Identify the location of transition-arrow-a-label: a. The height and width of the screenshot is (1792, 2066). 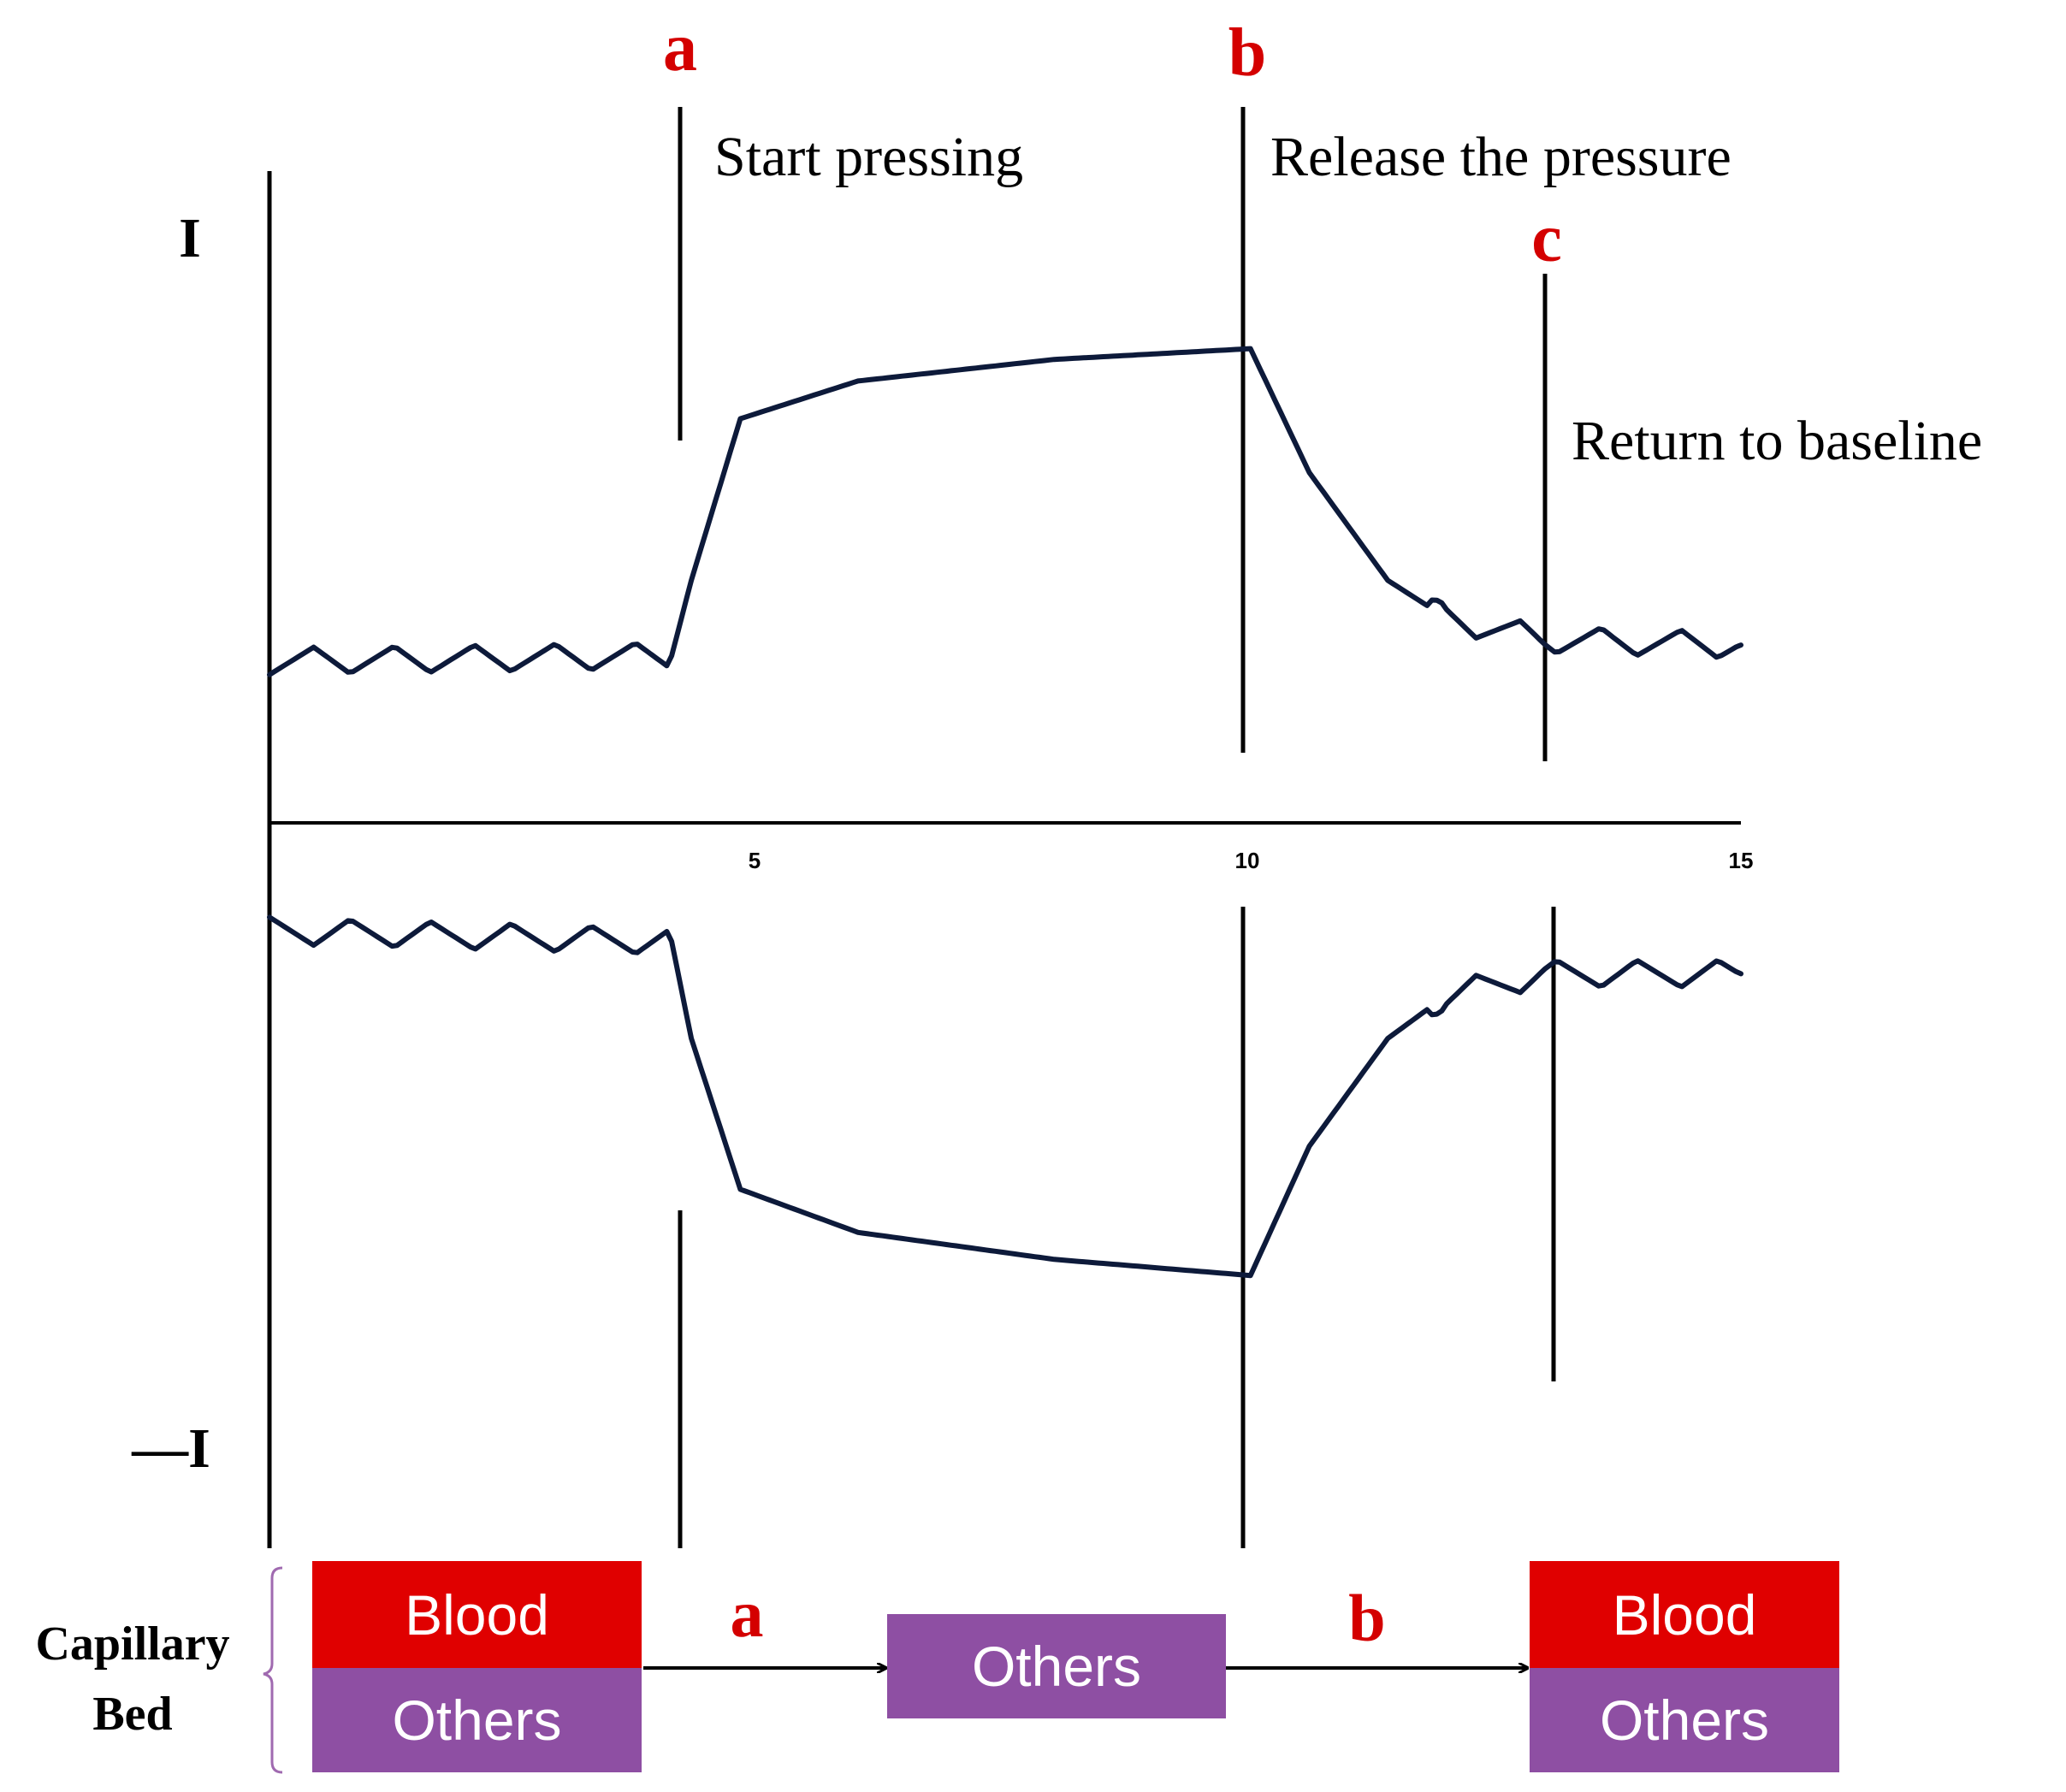
(747, 1613).